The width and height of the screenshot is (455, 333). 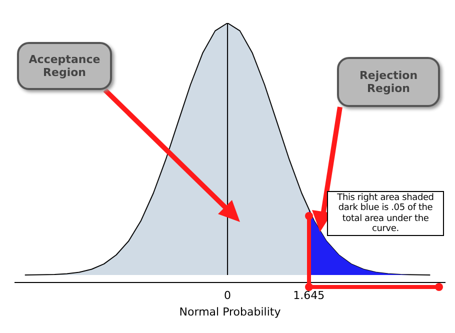 I want to click on callout-box: Rejection Region, so click(x=388, y=82).